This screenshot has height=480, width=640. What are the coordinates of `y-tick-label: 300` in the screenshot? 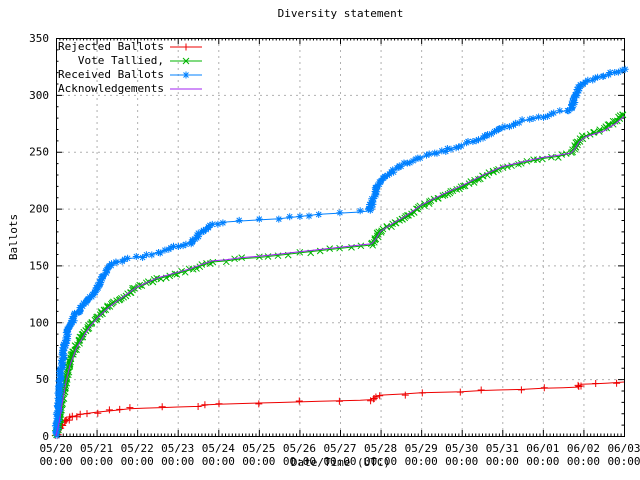 It's located at (39, 95).